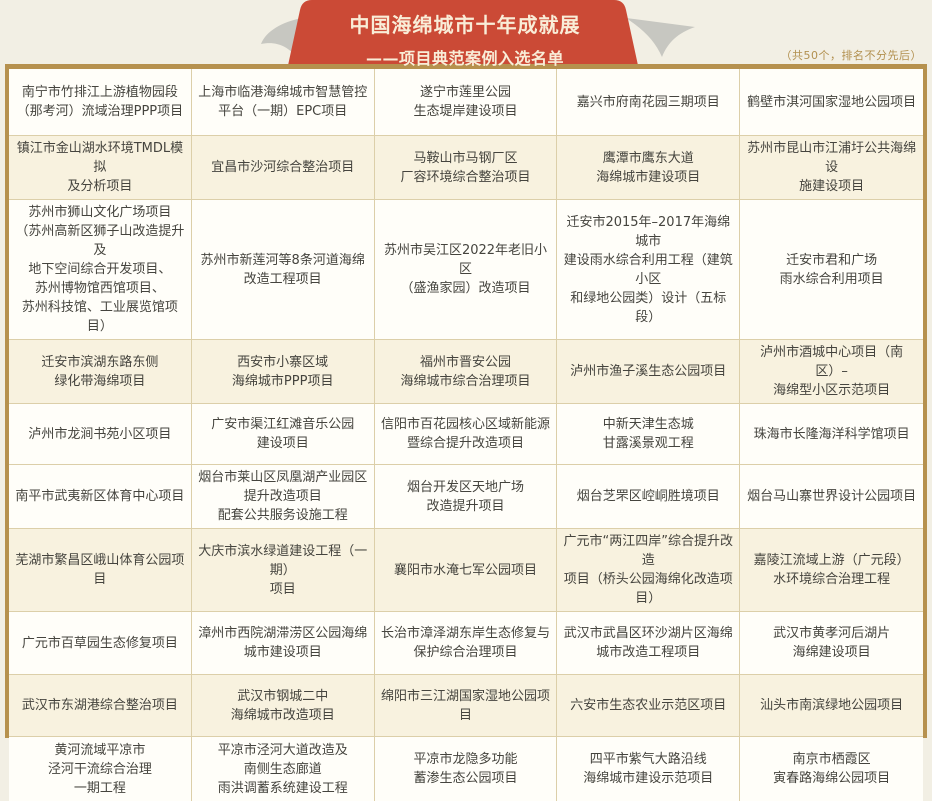  I want to click on project-cell: 黄河流域平凉市 泾河干流综合治理 一期工程, so click(100, 769).